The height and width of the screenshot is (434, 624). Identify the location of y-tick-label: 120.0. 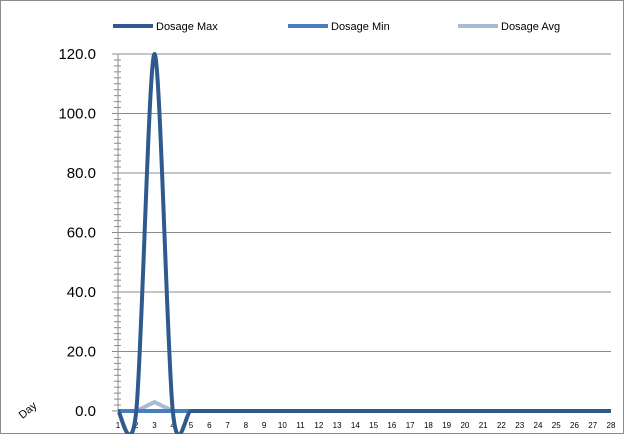
(77, 54).